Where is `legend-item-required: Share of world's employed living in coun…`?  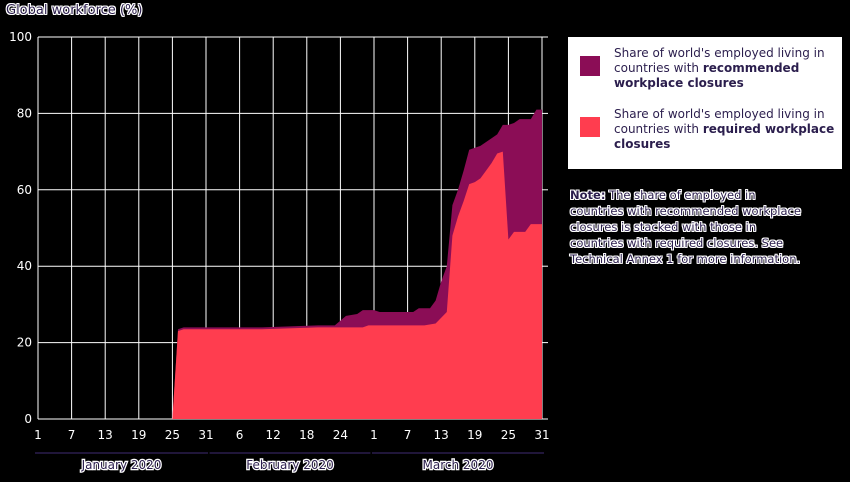
legend-item-required: Share of world's employed living in coun… is located at coordinates (708, 129).